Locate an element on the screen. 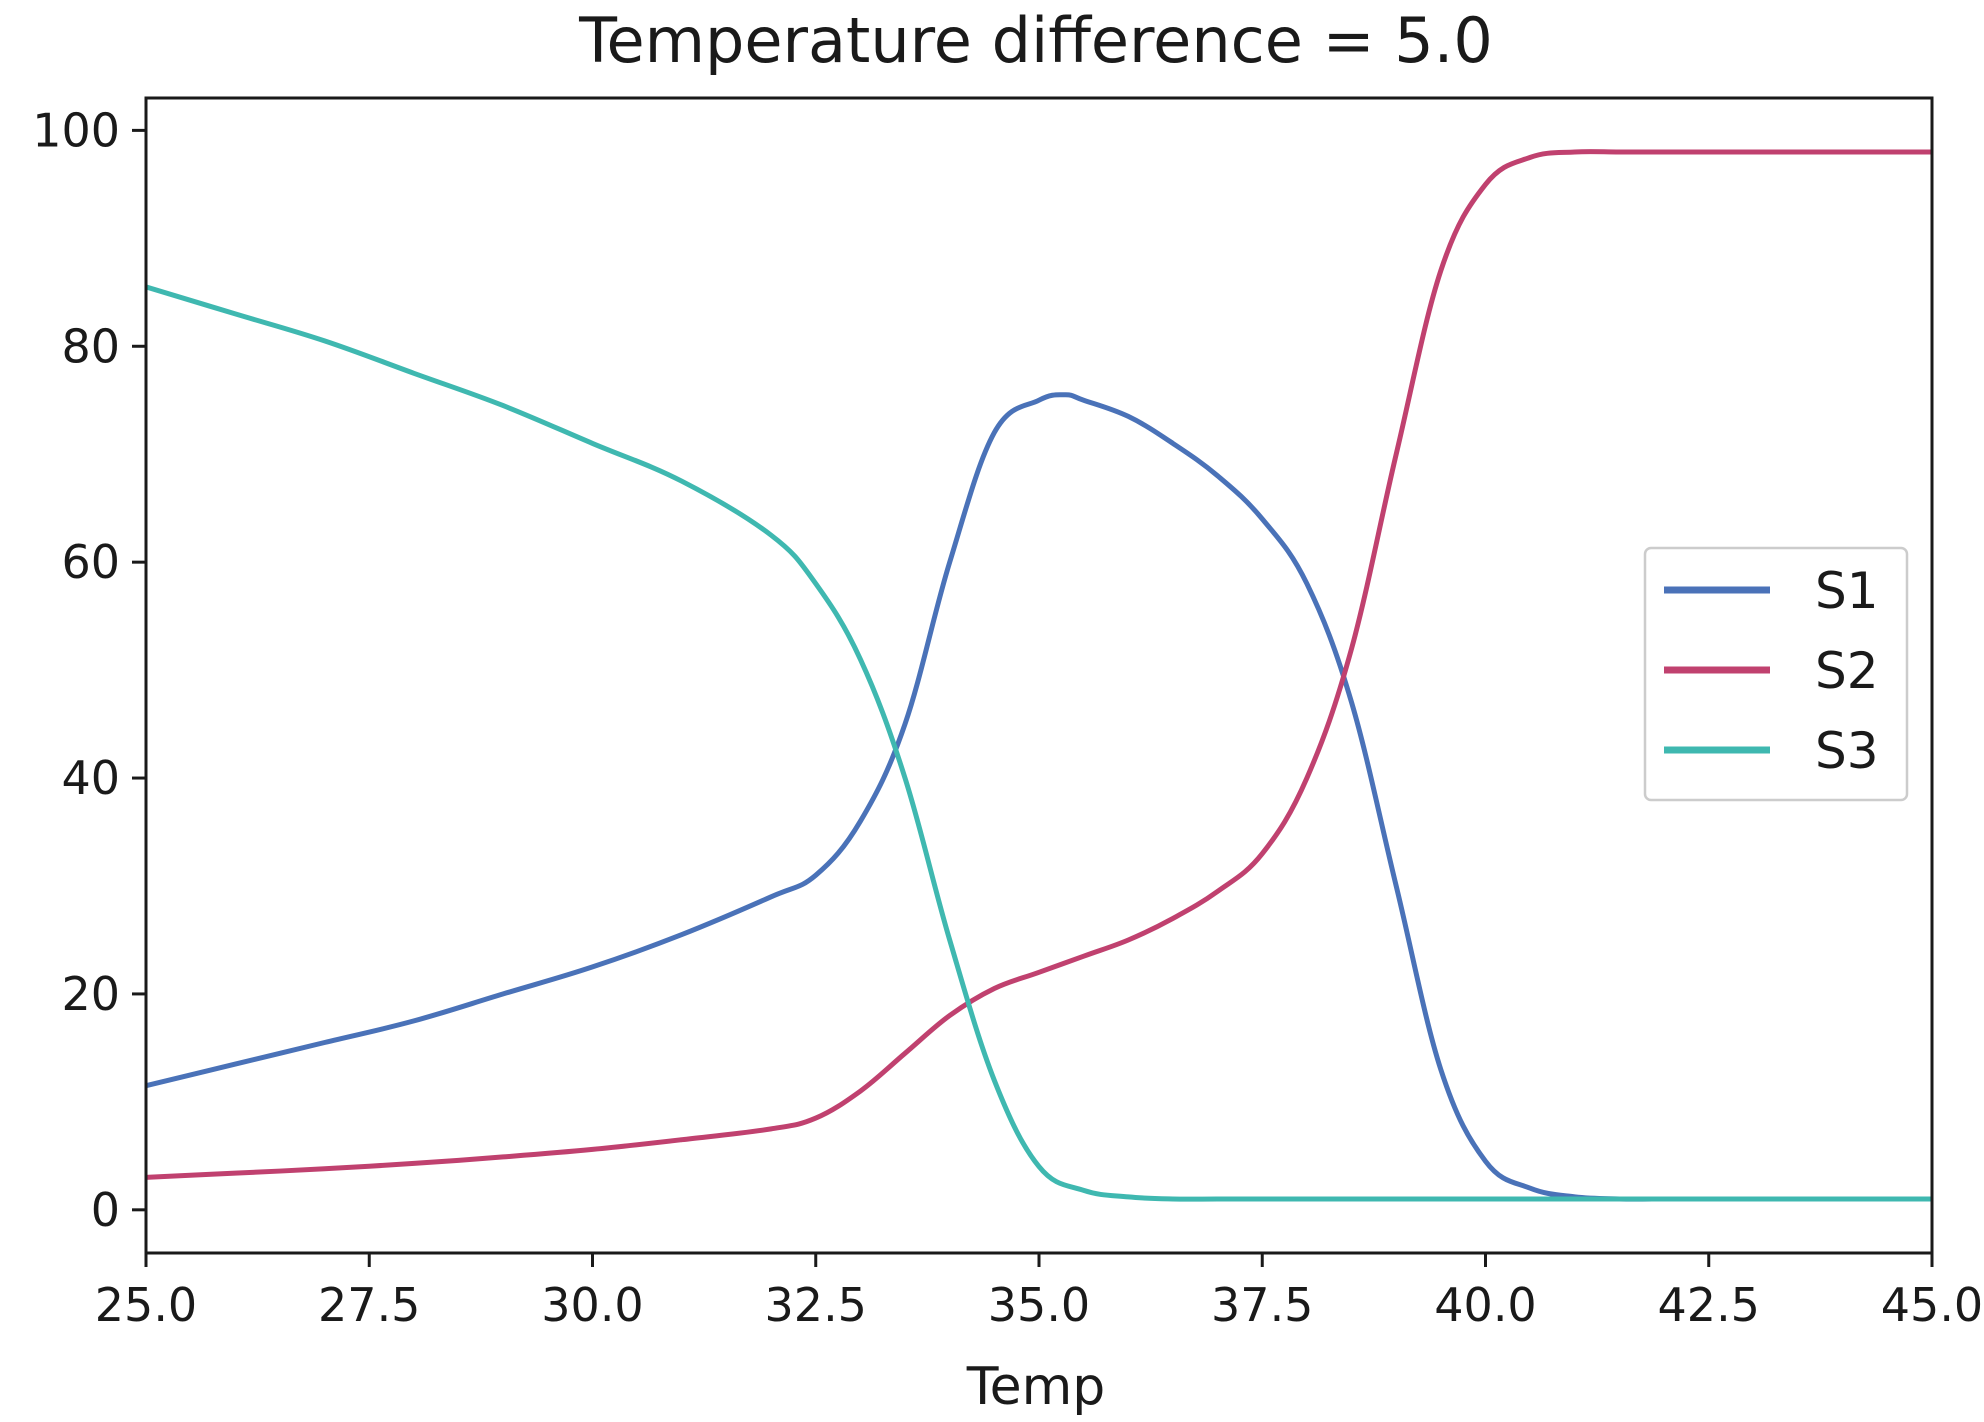 This screenshot has width=1984, height=1422. legend-label-s3: S3 is located at coordinates (1847, 751).